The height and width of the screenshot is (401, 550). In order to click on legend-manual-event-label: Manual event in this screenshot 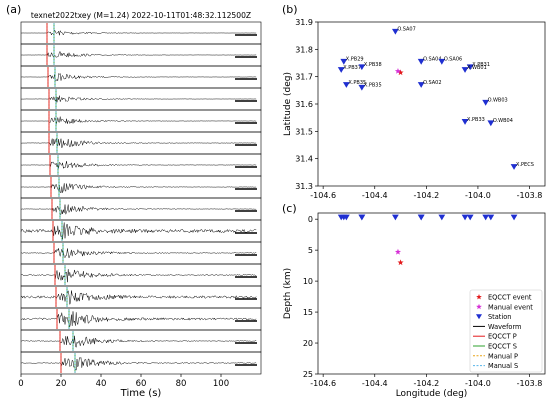, I will do `click(510, 307)`.